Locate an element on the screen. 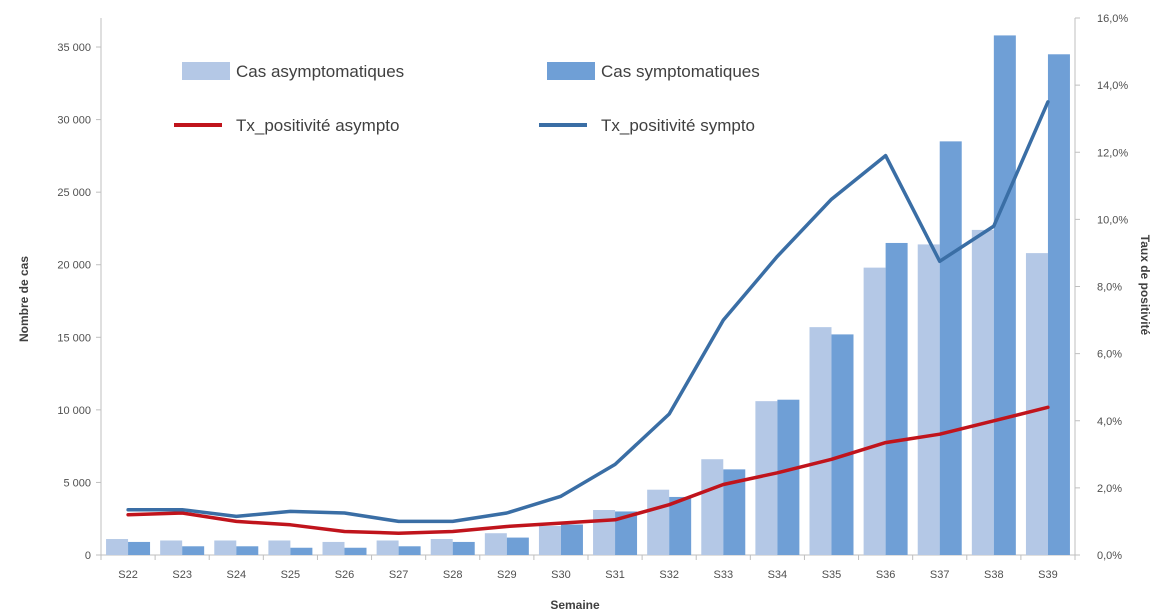 This screenshot has height=615, width=1156. x-tick-label: S23 is located at coordinates (182, 575).